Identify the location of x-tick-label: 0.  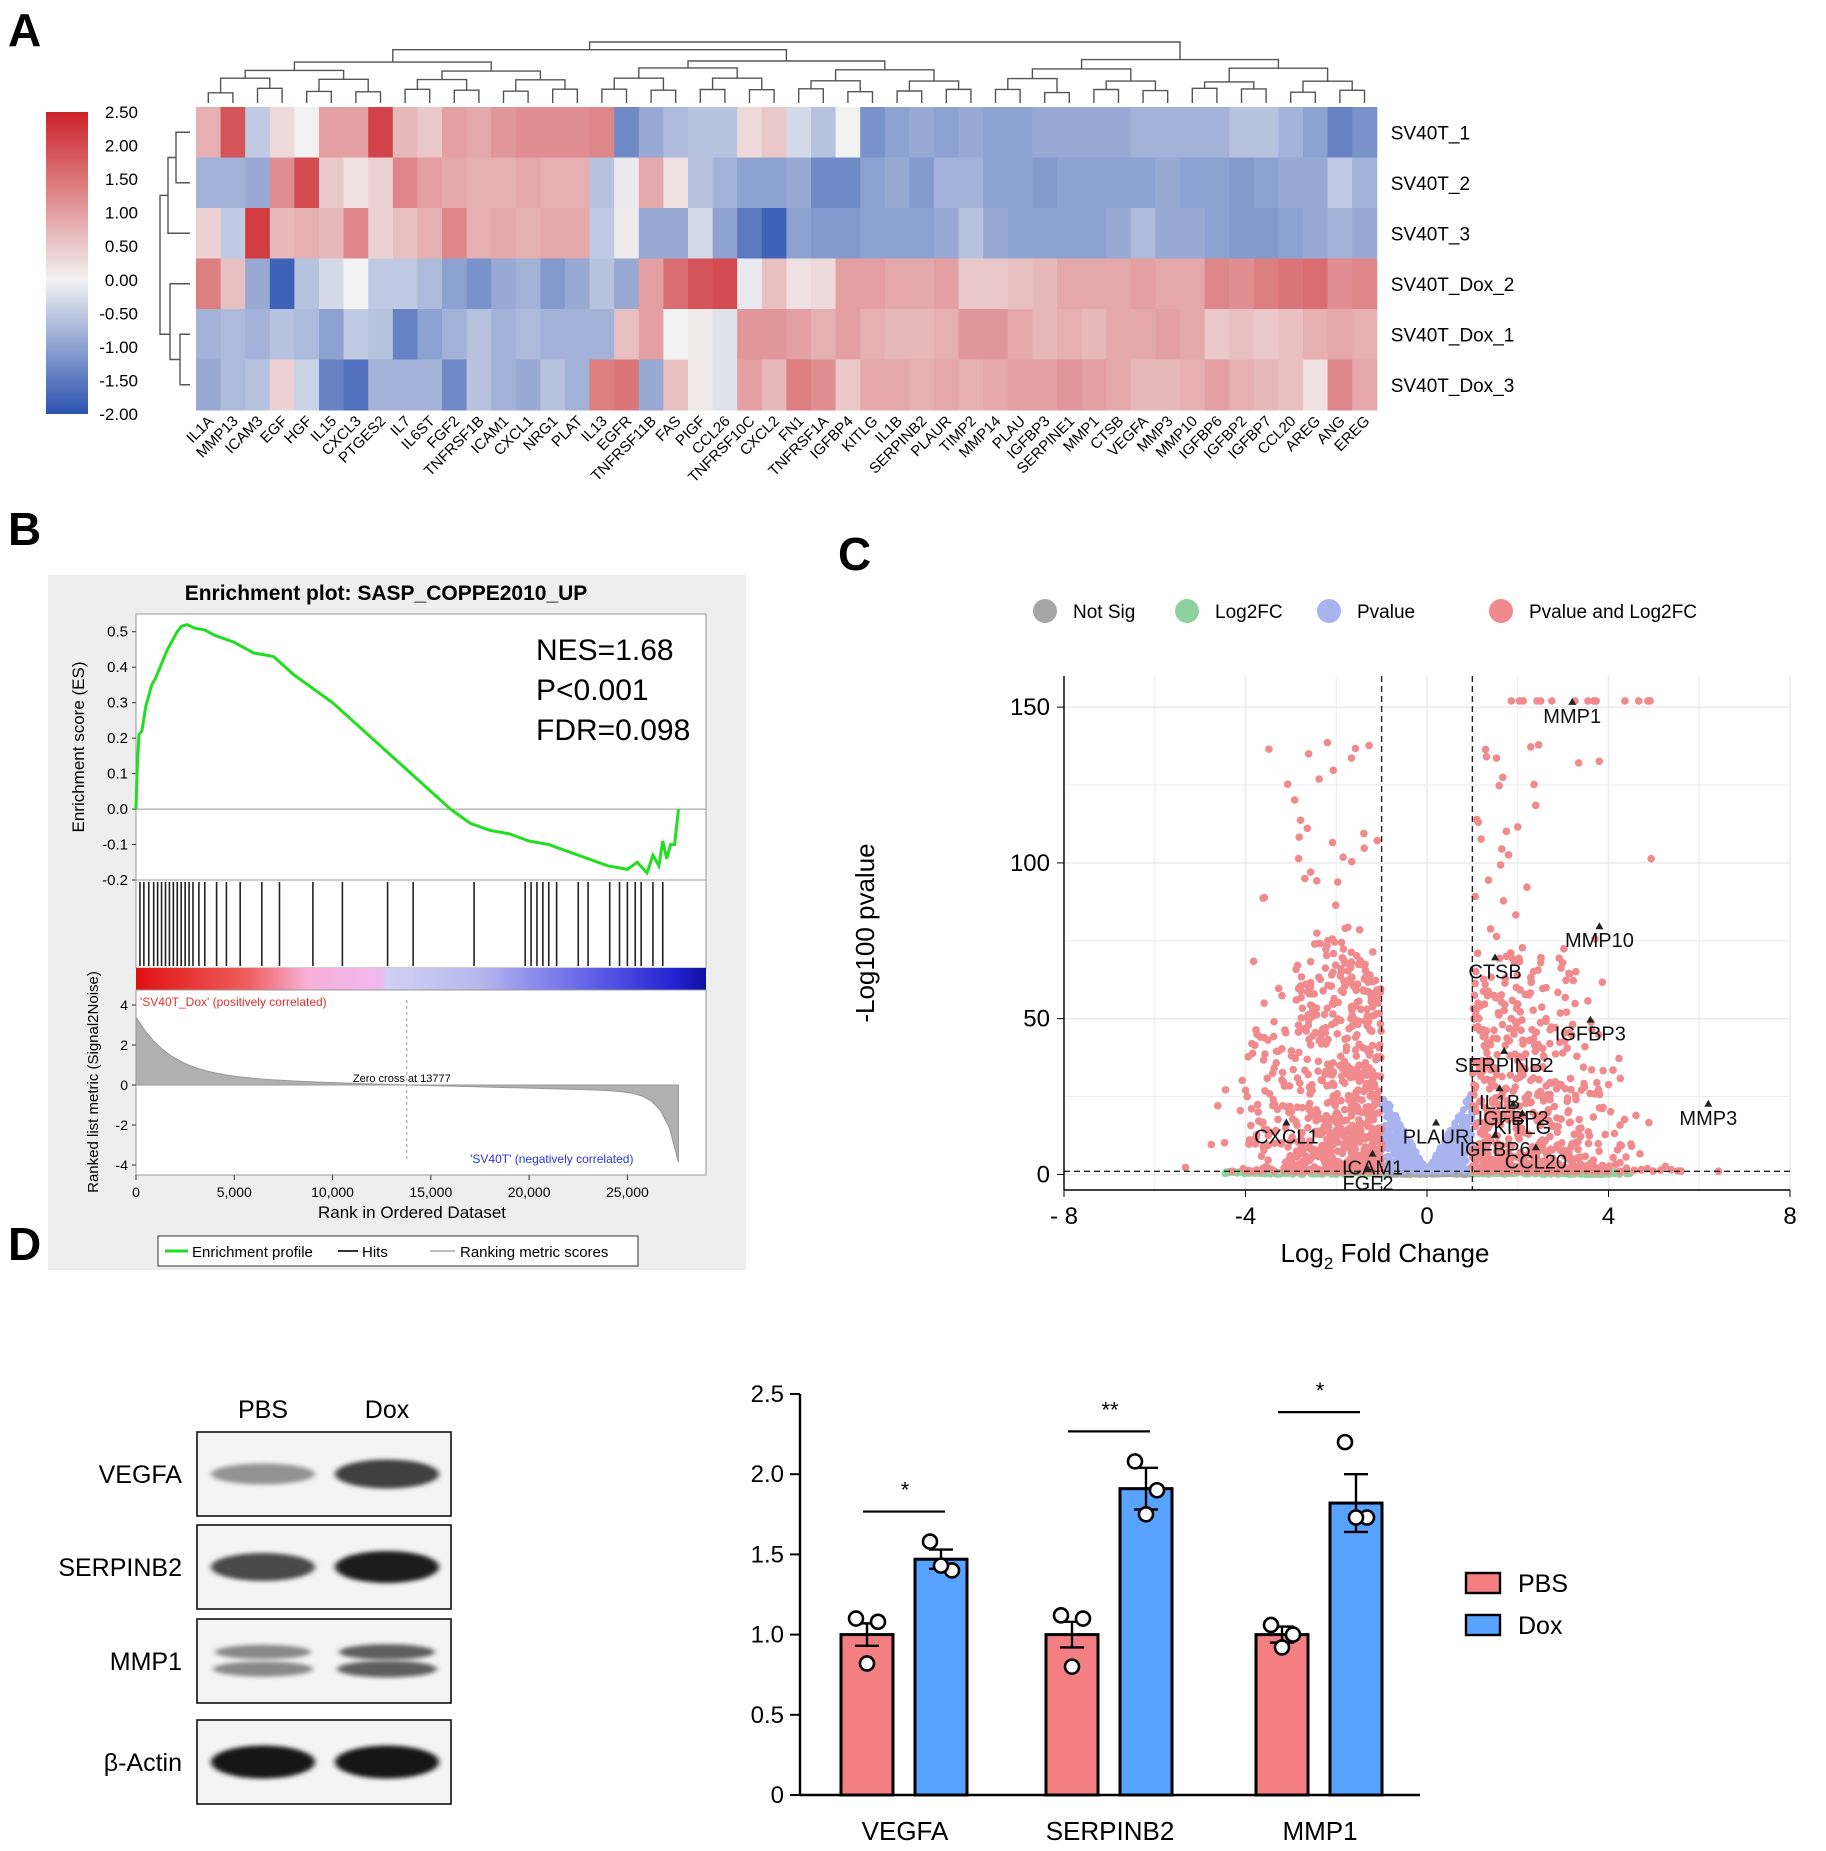
(1426, 1216).